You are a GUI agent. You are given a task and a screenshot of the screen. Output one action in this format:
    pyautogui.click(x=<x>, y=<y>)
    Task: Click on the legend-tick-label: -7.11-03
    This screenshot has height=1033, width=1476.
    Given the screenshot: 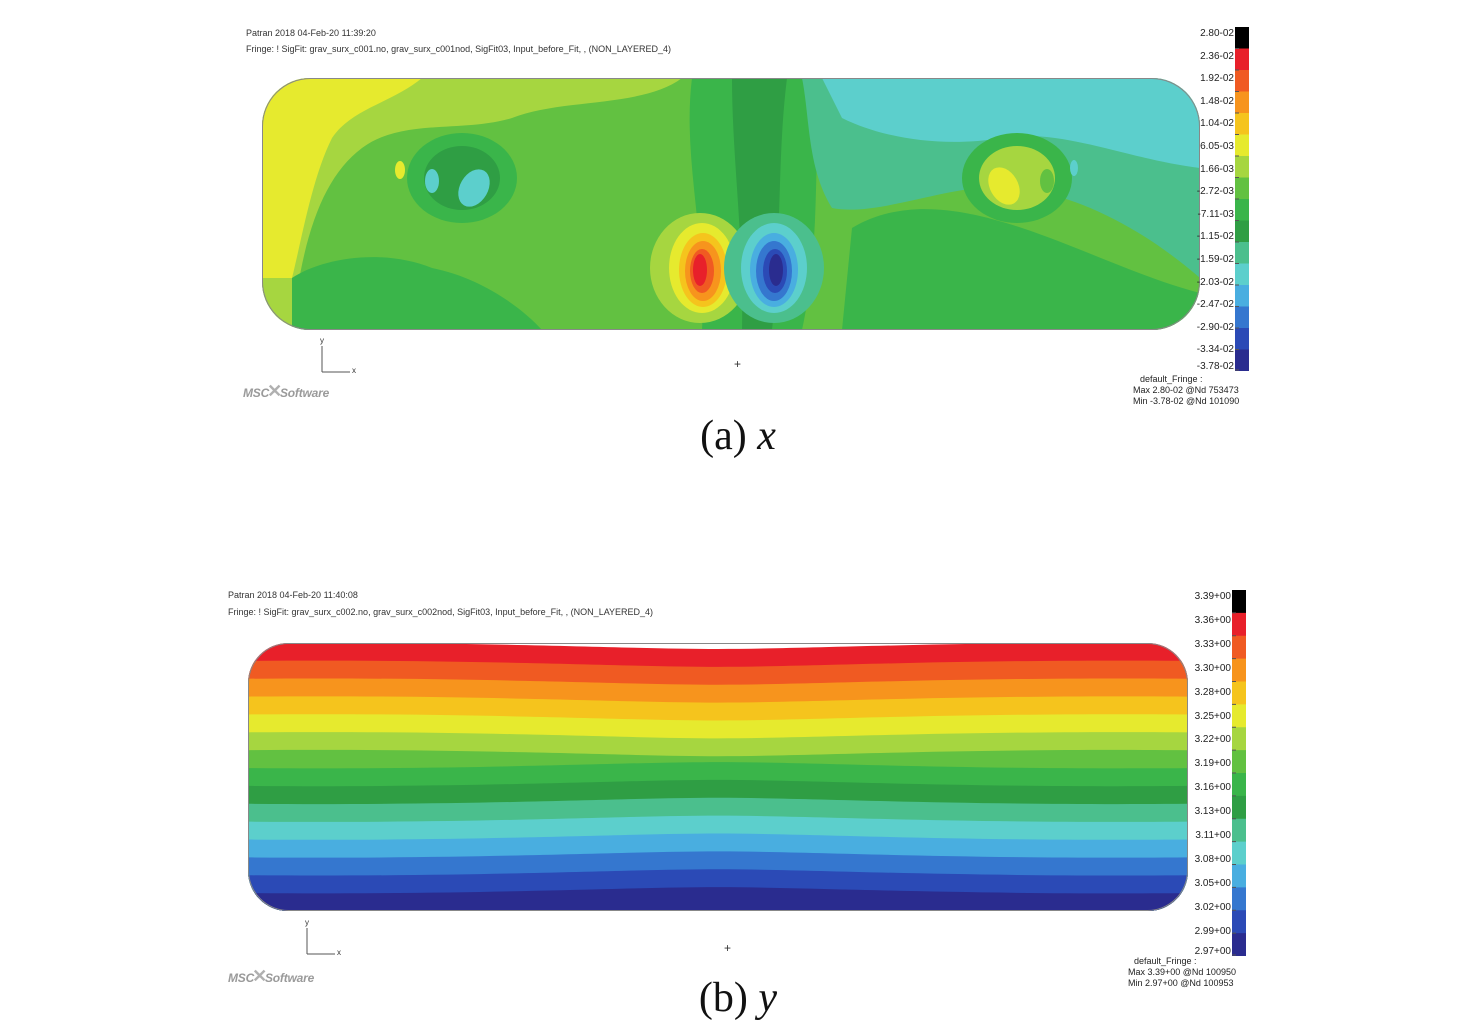 What is the action you would take?
    pyautogui.click(x=1215, y=214)
    